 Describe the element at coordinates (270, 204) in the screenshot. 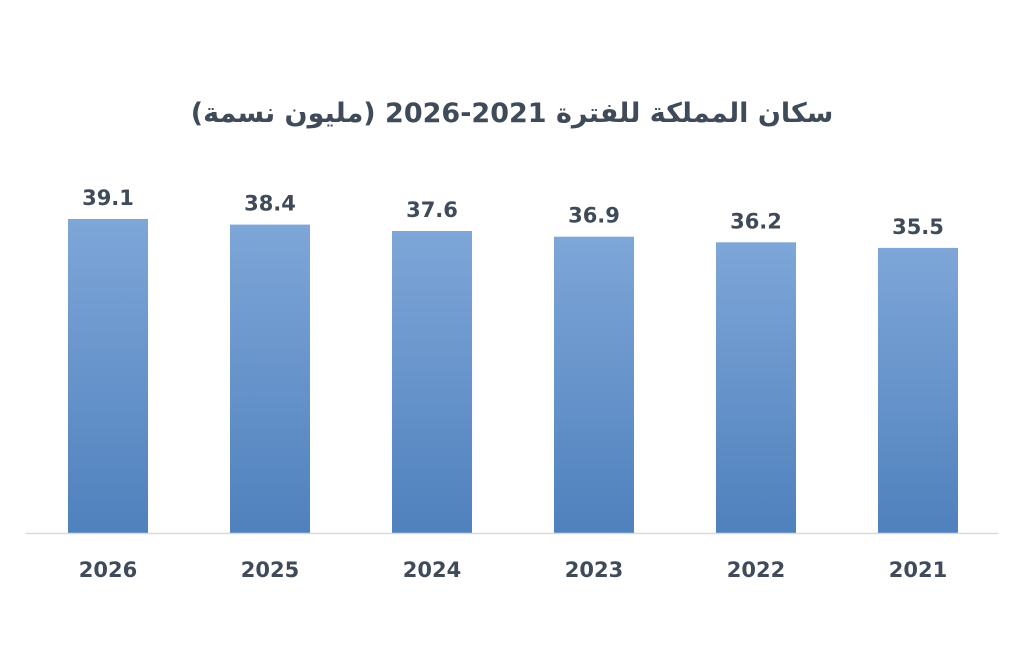

I see `data-label-2025: 38.4` at that location.